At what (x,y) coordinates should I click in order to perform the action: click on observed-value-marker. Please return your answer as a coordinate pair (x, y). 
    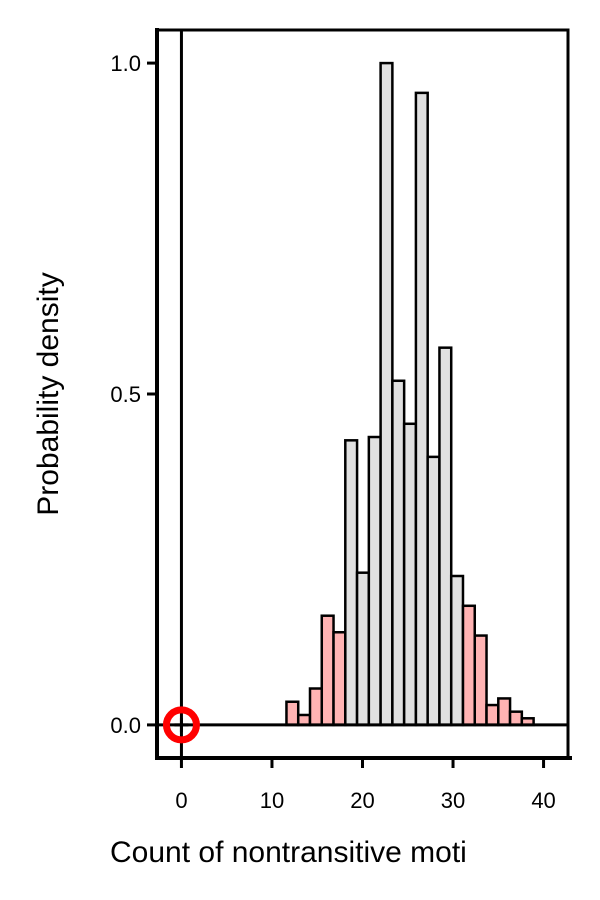
    Looking at the image, I should click on (181, 725).